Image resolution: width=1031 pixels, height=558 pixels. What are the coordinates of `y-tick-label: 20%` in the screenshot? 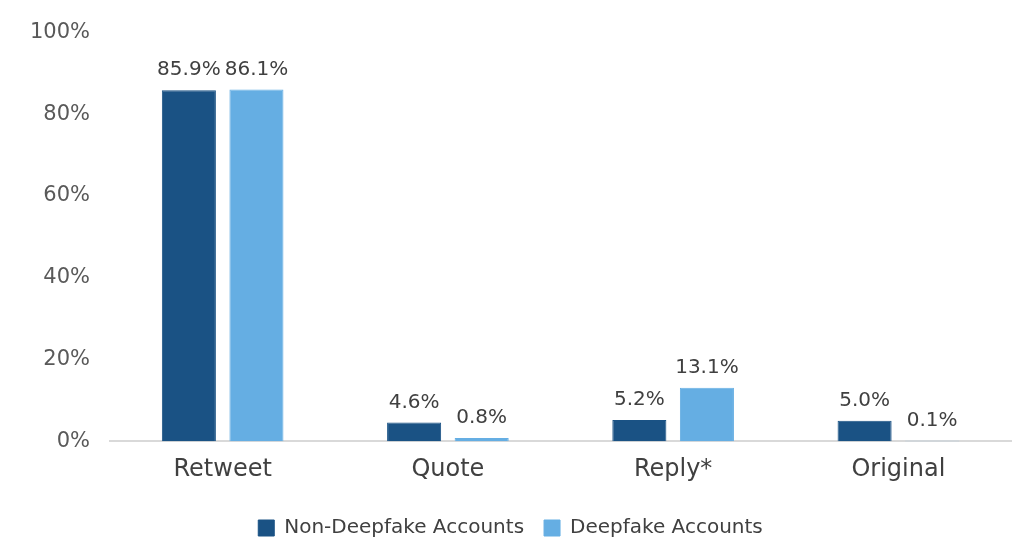 It's located at (67, 357).